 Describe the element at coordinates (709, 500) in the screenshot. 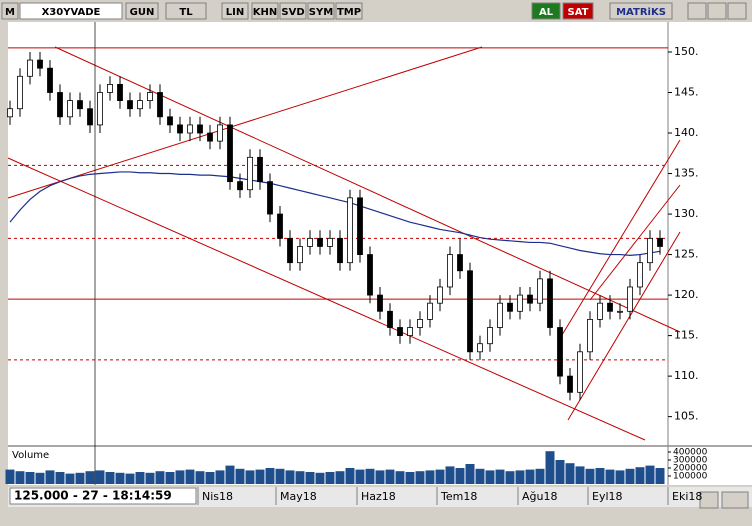

I see `refresh-button` at that location.